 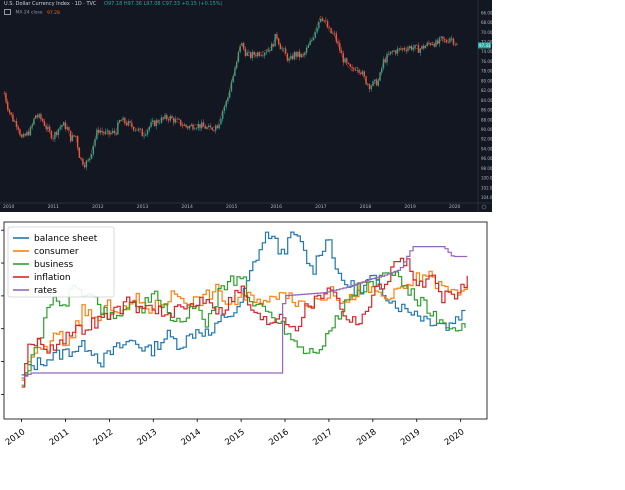 What do you see at coordinates (486, 80) in the screenshot?
I see `y-tick-label: 80.00` at bounding box center [486, 80].